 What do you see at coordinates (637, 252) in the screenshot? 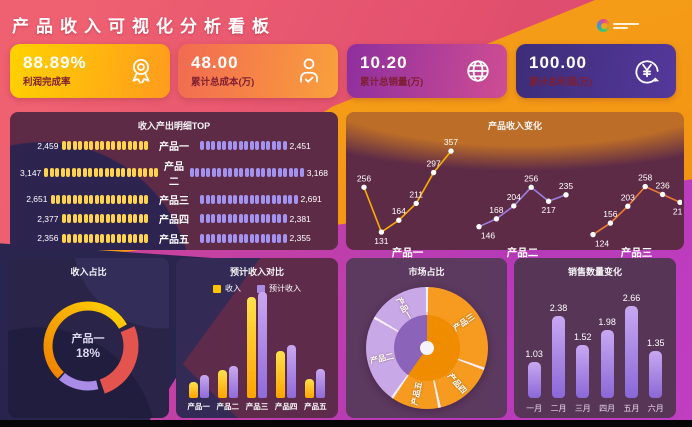
I see `x-axis-label: 产品三` at bounding box center [637, 252].